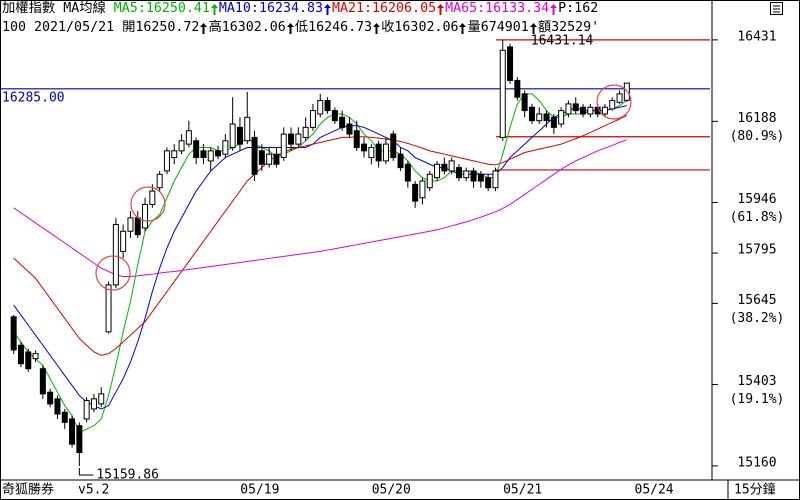  What do you see at coordinates (461, 8) in the screenshot?
I see `legend-name: MA65` at bounding box center [461, 8].